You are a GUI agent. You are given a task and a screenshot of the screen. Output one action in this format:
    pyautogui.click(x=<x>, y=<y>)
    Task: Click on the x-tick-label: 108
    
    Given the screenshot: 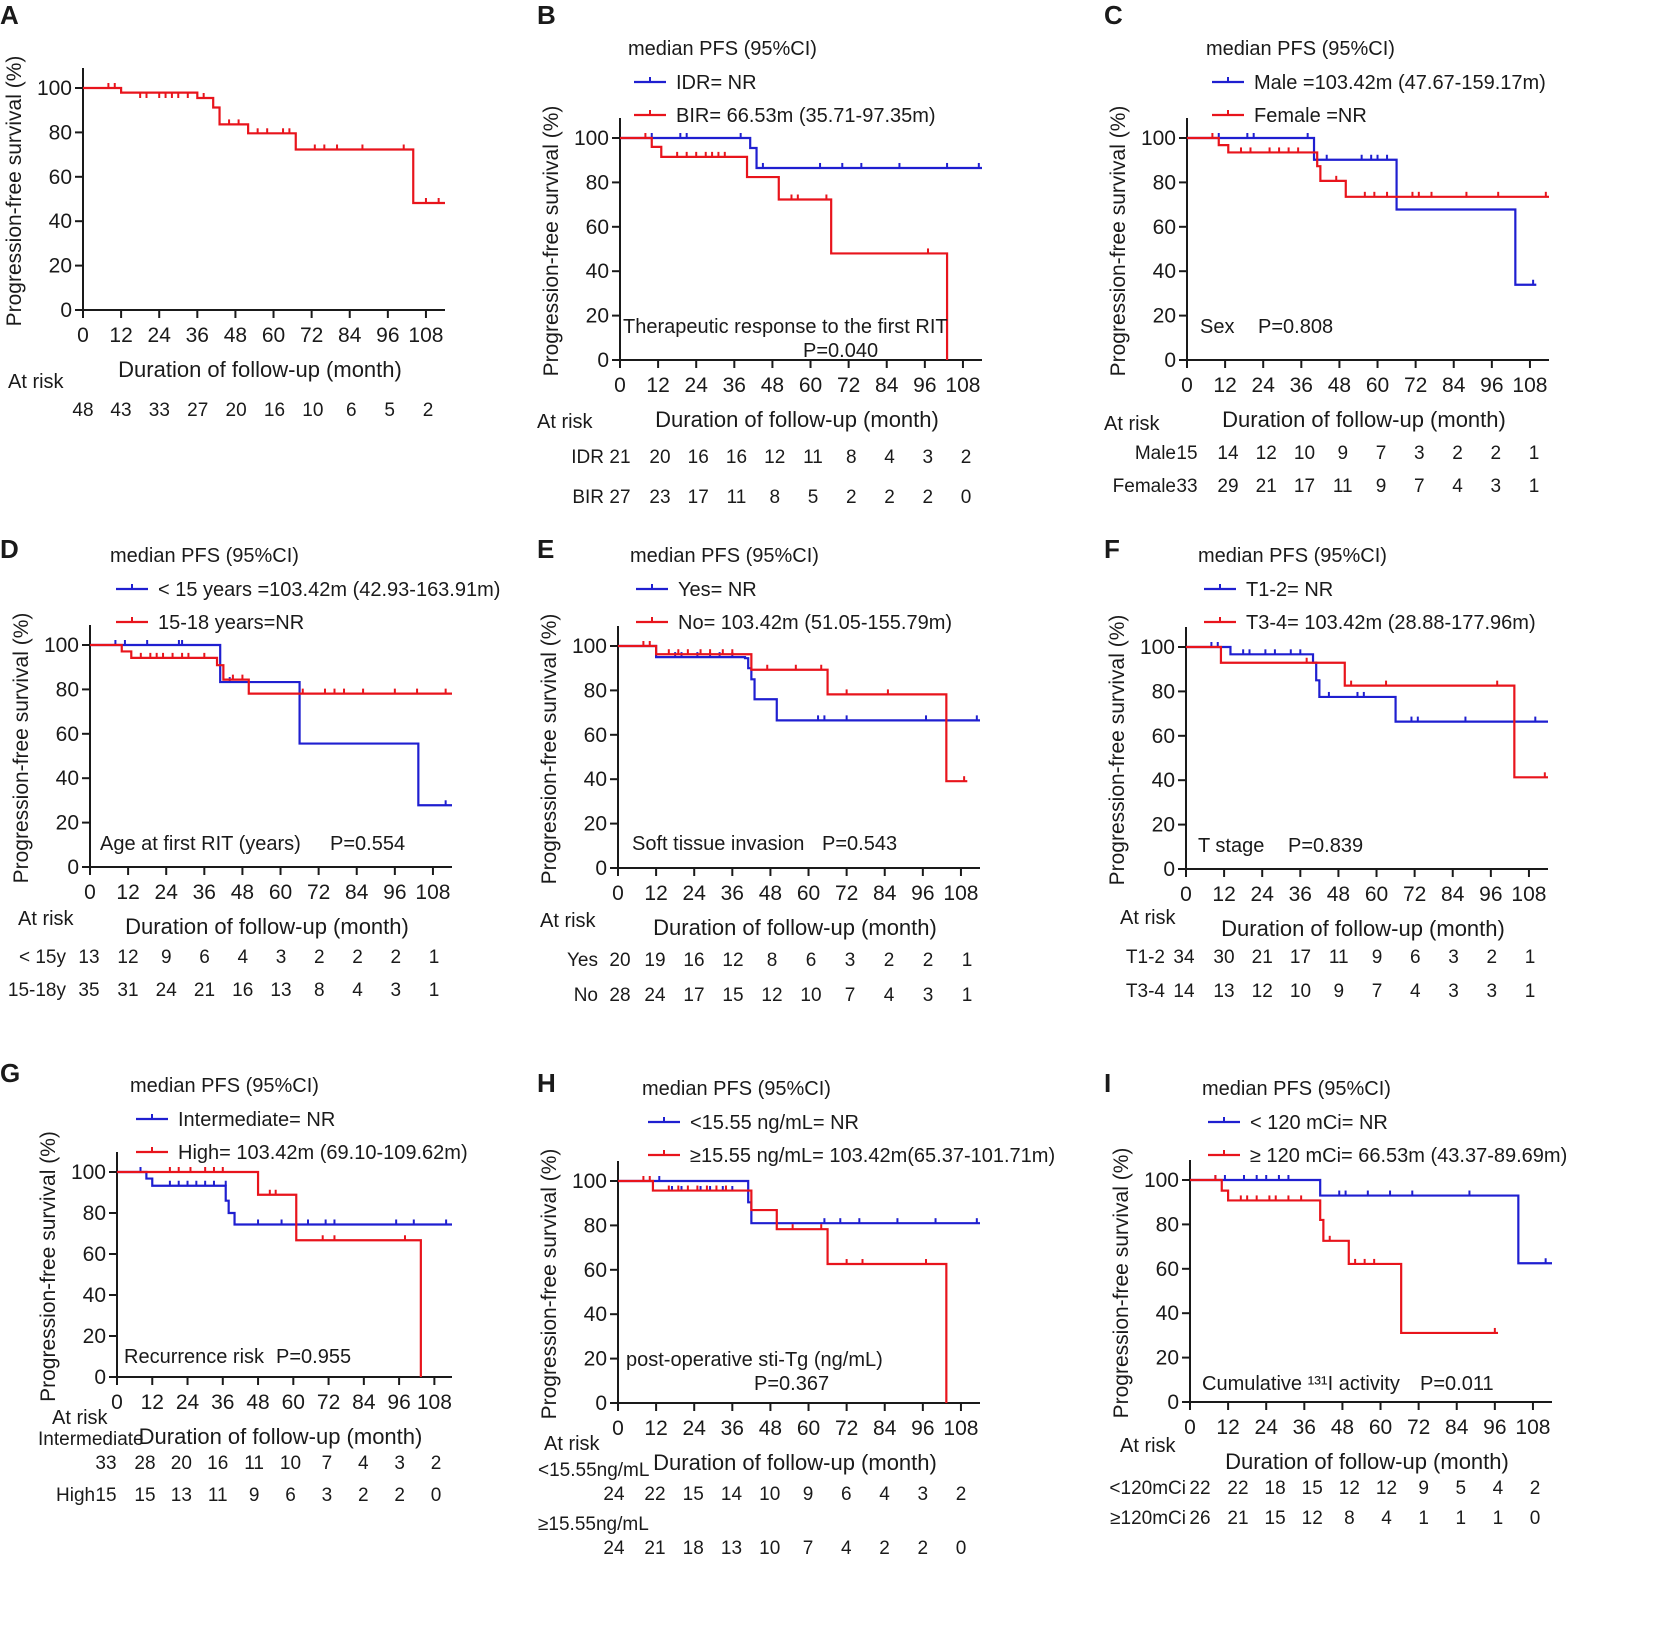 What is the action you would take?
    pyautogui.click(x=432, y=892)
    